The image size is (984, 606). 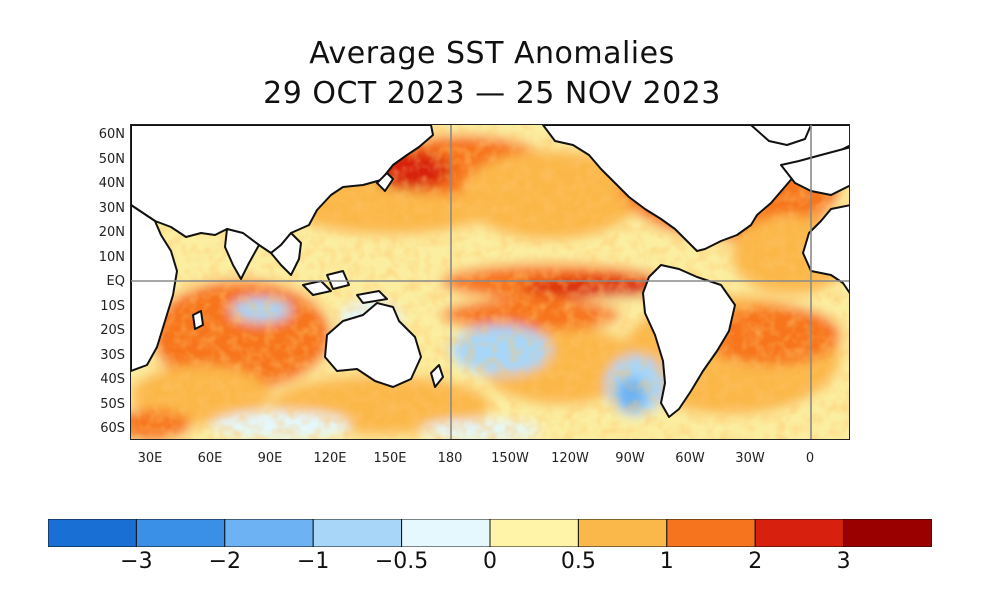 What do you see at coordinates (317, 288) in the screenshot?
I see `land-sumatra` at bounding box center [317, 288].